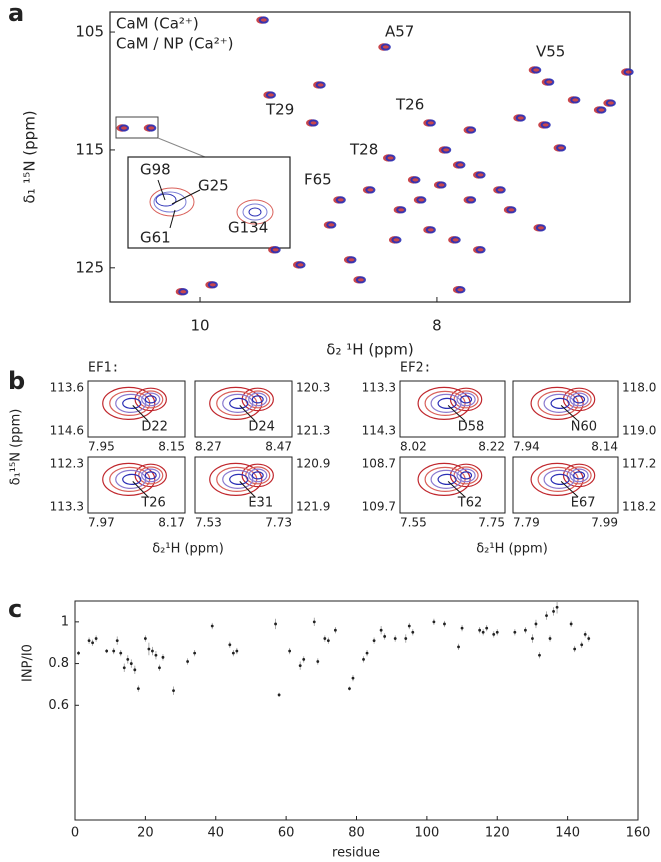 The image size is (661, 862). Describe the element at coordinates (145, 833) in the screenshot. I see `x-tick-label: 20` at that location.